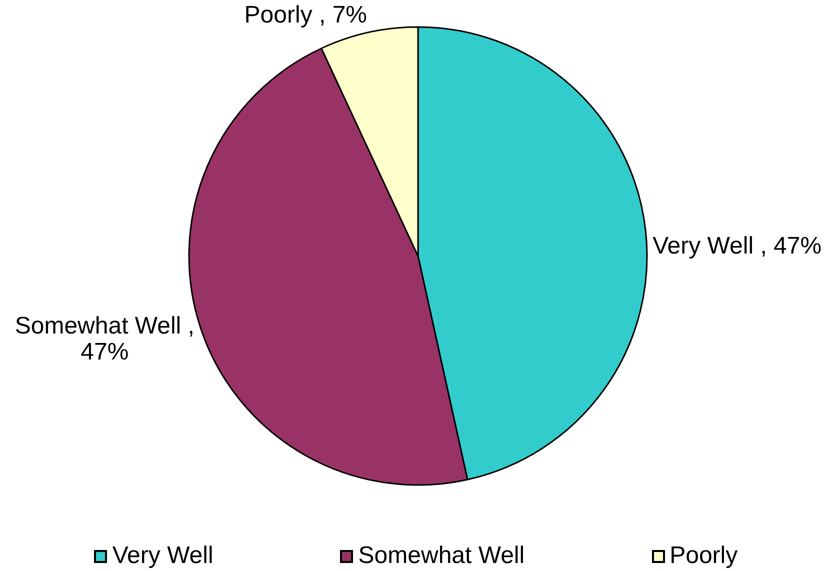 The image size is (832, 571). What do you see at coordinates (163, 556) in the screenshot?
I see `legend-label: Very Well` at bounding box center [163, 556].